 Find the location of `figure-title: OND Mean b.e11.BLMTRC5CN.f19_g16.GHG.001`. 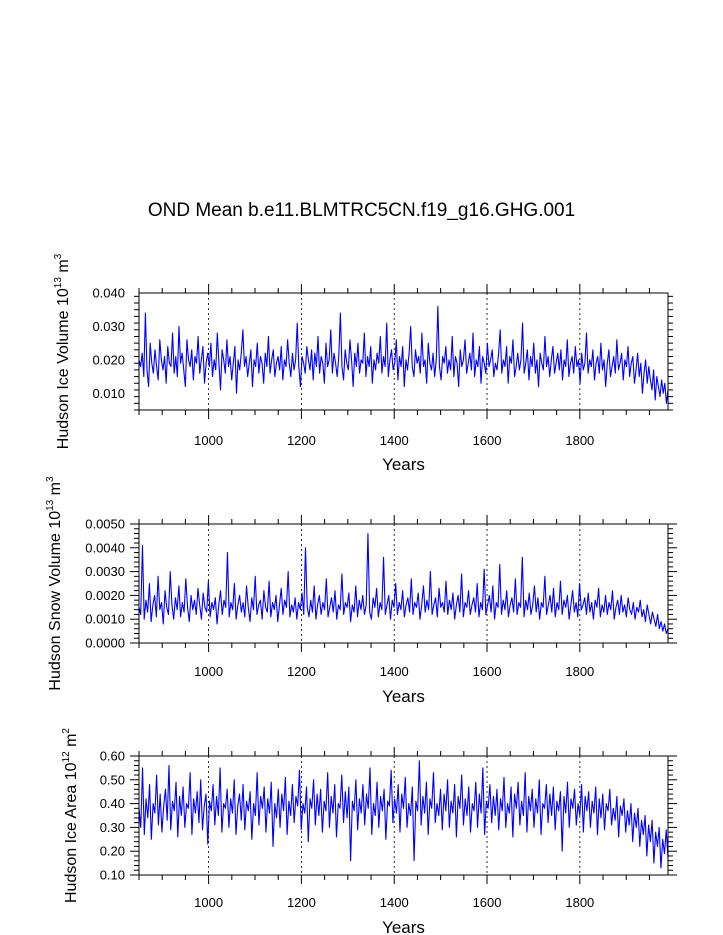

figure-title: OND Mean b.e11.BLMTRC5CN.f19_g16.GHG.001 is located at coordinates (361, 210).